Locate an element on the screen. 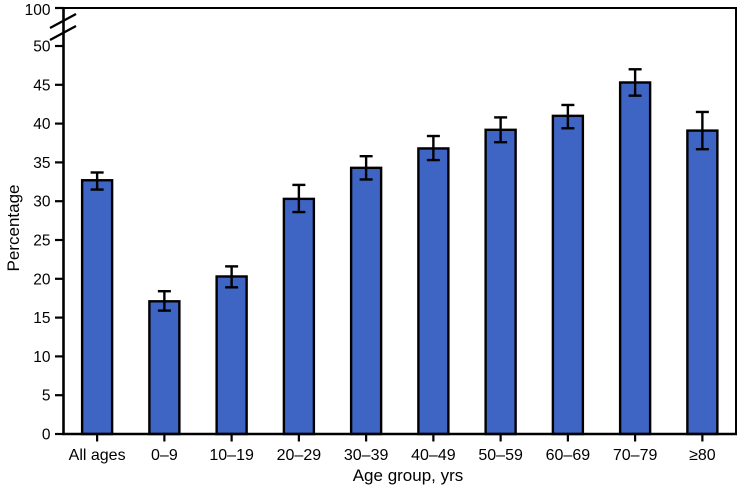  y-tick-label-25: 25 is located at coordinates (41, 241).